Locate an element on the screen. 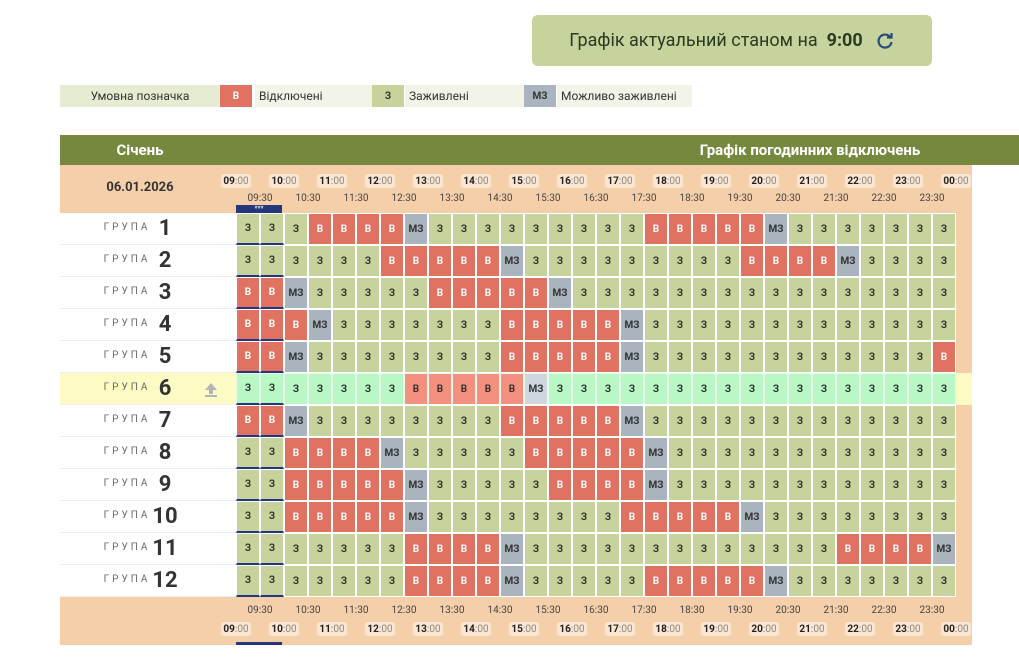  half-hour-label: 21:30 is located at coordinates (836, 610).